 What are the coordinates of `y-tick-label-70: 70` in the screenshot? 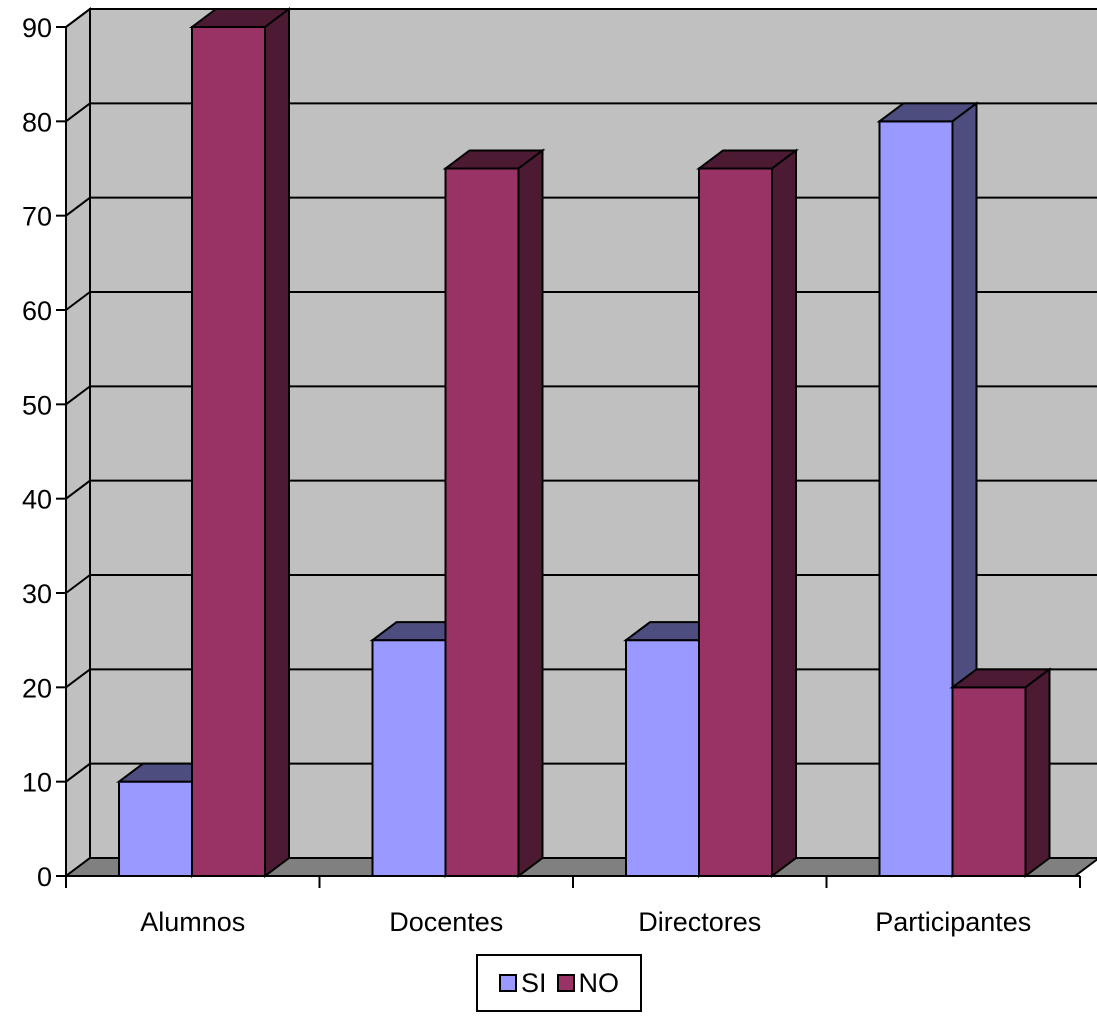 It's located at (37, 217).